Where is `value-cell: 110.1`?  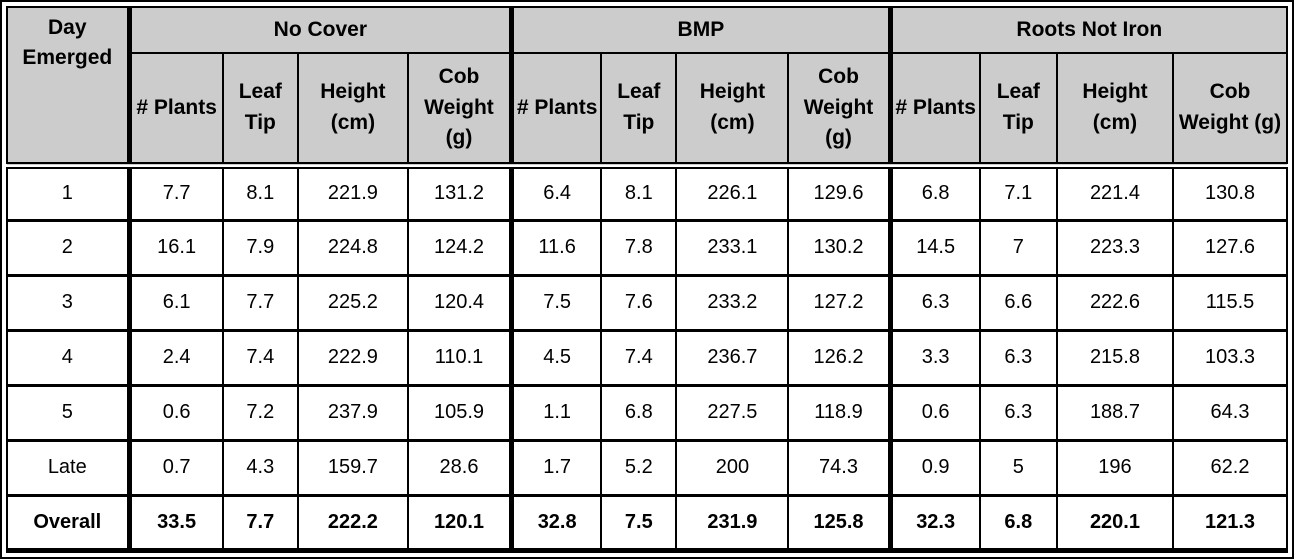 value-cell: 110.1 is located at coordinates (459, 357).